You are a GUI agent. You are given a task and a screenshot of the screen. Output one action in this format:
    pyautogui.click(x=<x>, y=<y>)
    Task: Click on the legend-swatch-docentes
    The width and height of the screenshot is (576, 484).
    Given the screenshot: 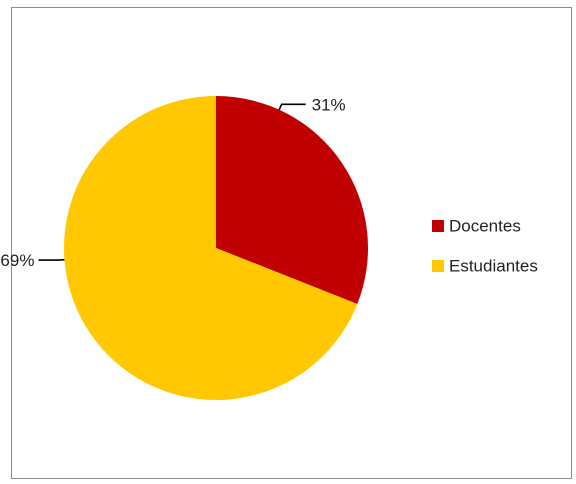 What is the action you would take?
    pyautogui.click(x=438, y=226)
    